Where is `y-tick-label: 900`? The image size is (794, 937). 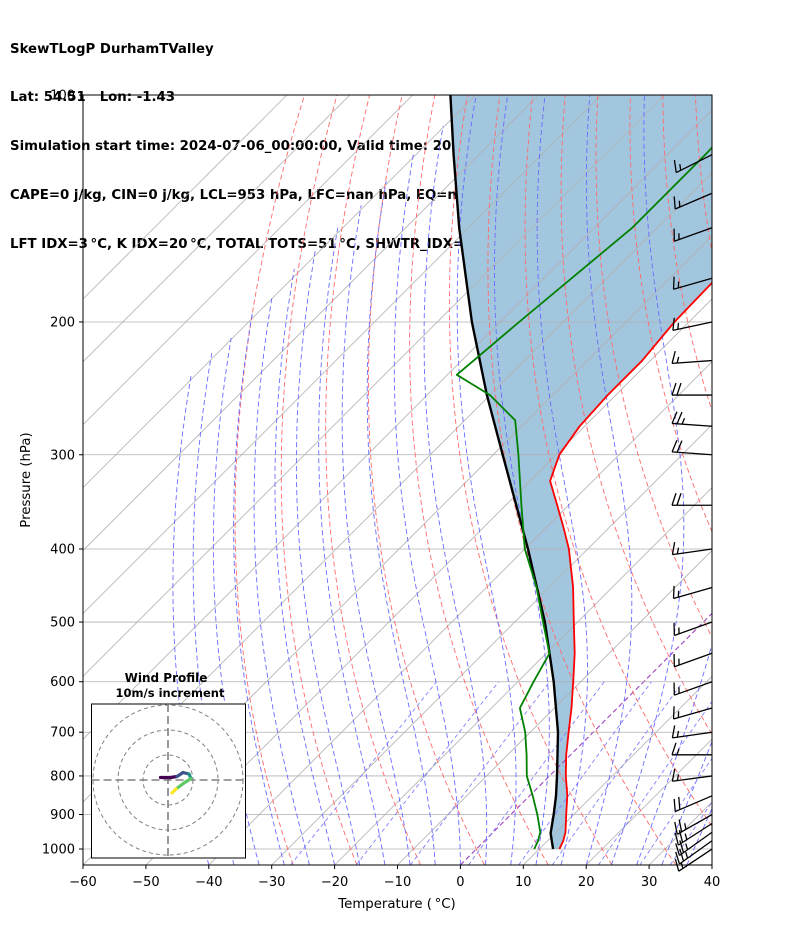
y-tick-label: 900 is located at coordinates (62, 815).